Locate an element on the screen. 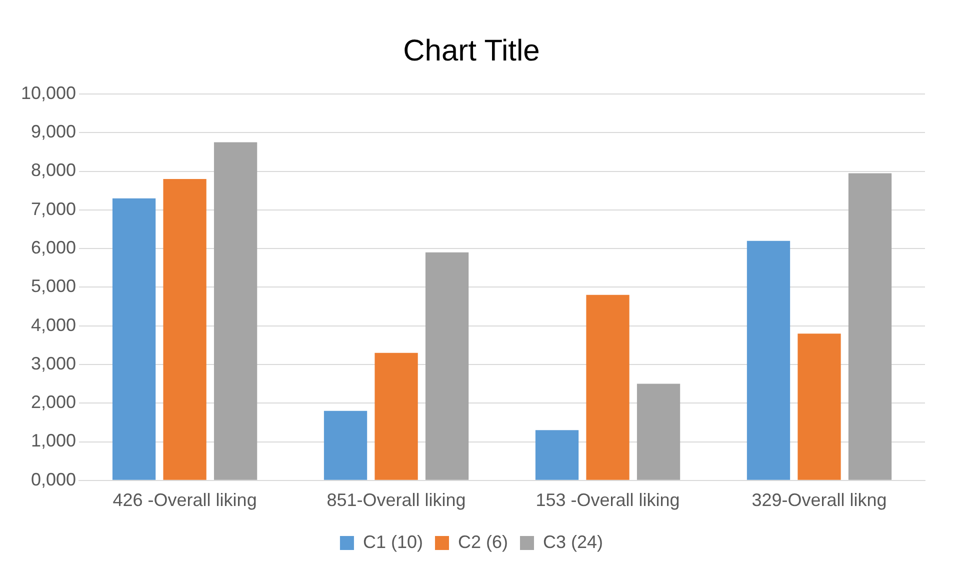 The width and height of the screenshot is (953, 580). y-tick-label: 6,000 is located at coordinates (53, 248).